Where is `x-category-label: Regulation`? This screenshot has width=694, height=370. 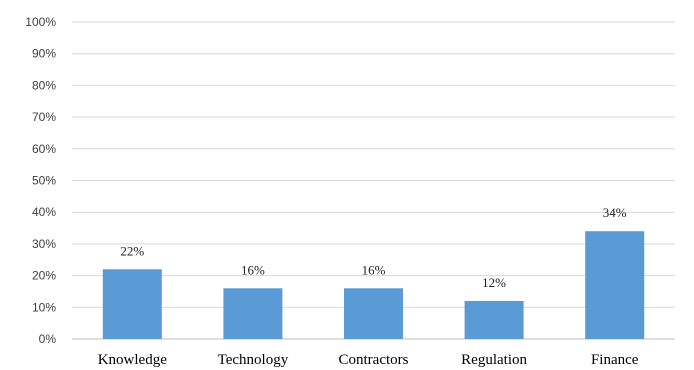 x-category-label: Regulation is located at coordinates (494, 360).